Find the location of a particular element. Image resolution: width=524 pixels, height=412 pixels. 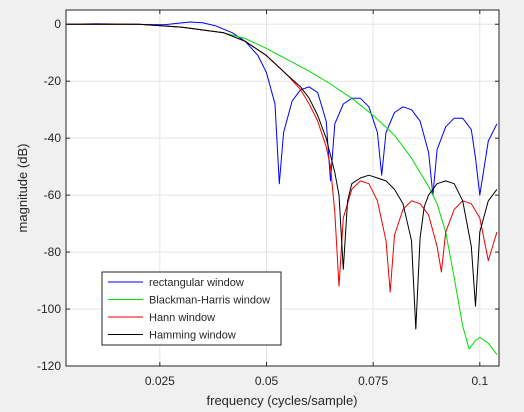

x-axis-label: frequency (cycles/sample) is located at coordinates (282, 400).